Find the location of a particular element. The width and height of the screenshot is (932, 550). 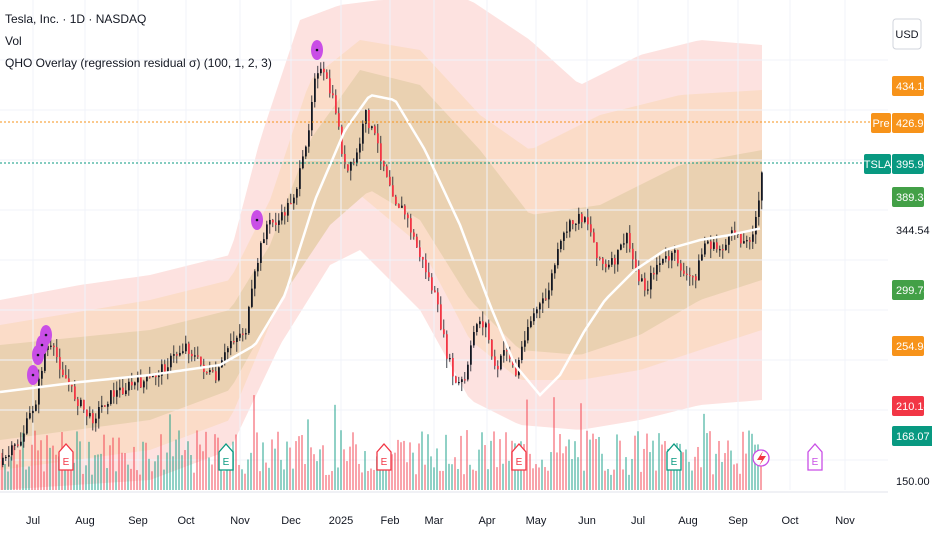

currency-button is located at coordinates (907, 34).